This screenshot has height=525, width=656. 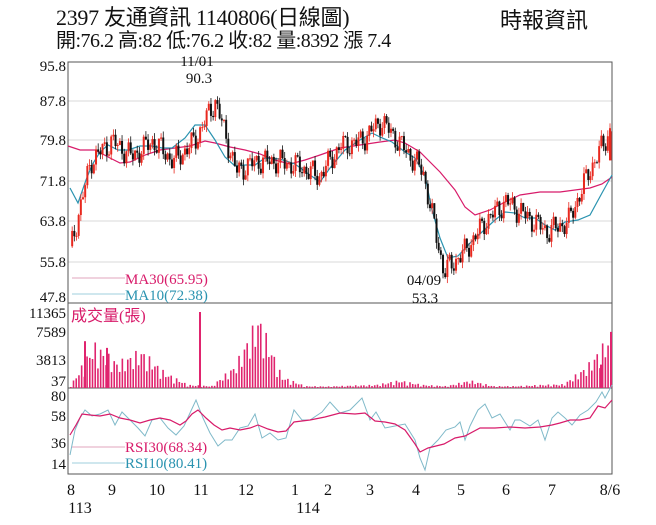 I want to click on source-label: 時報資訊, so click(x=544, y=20).